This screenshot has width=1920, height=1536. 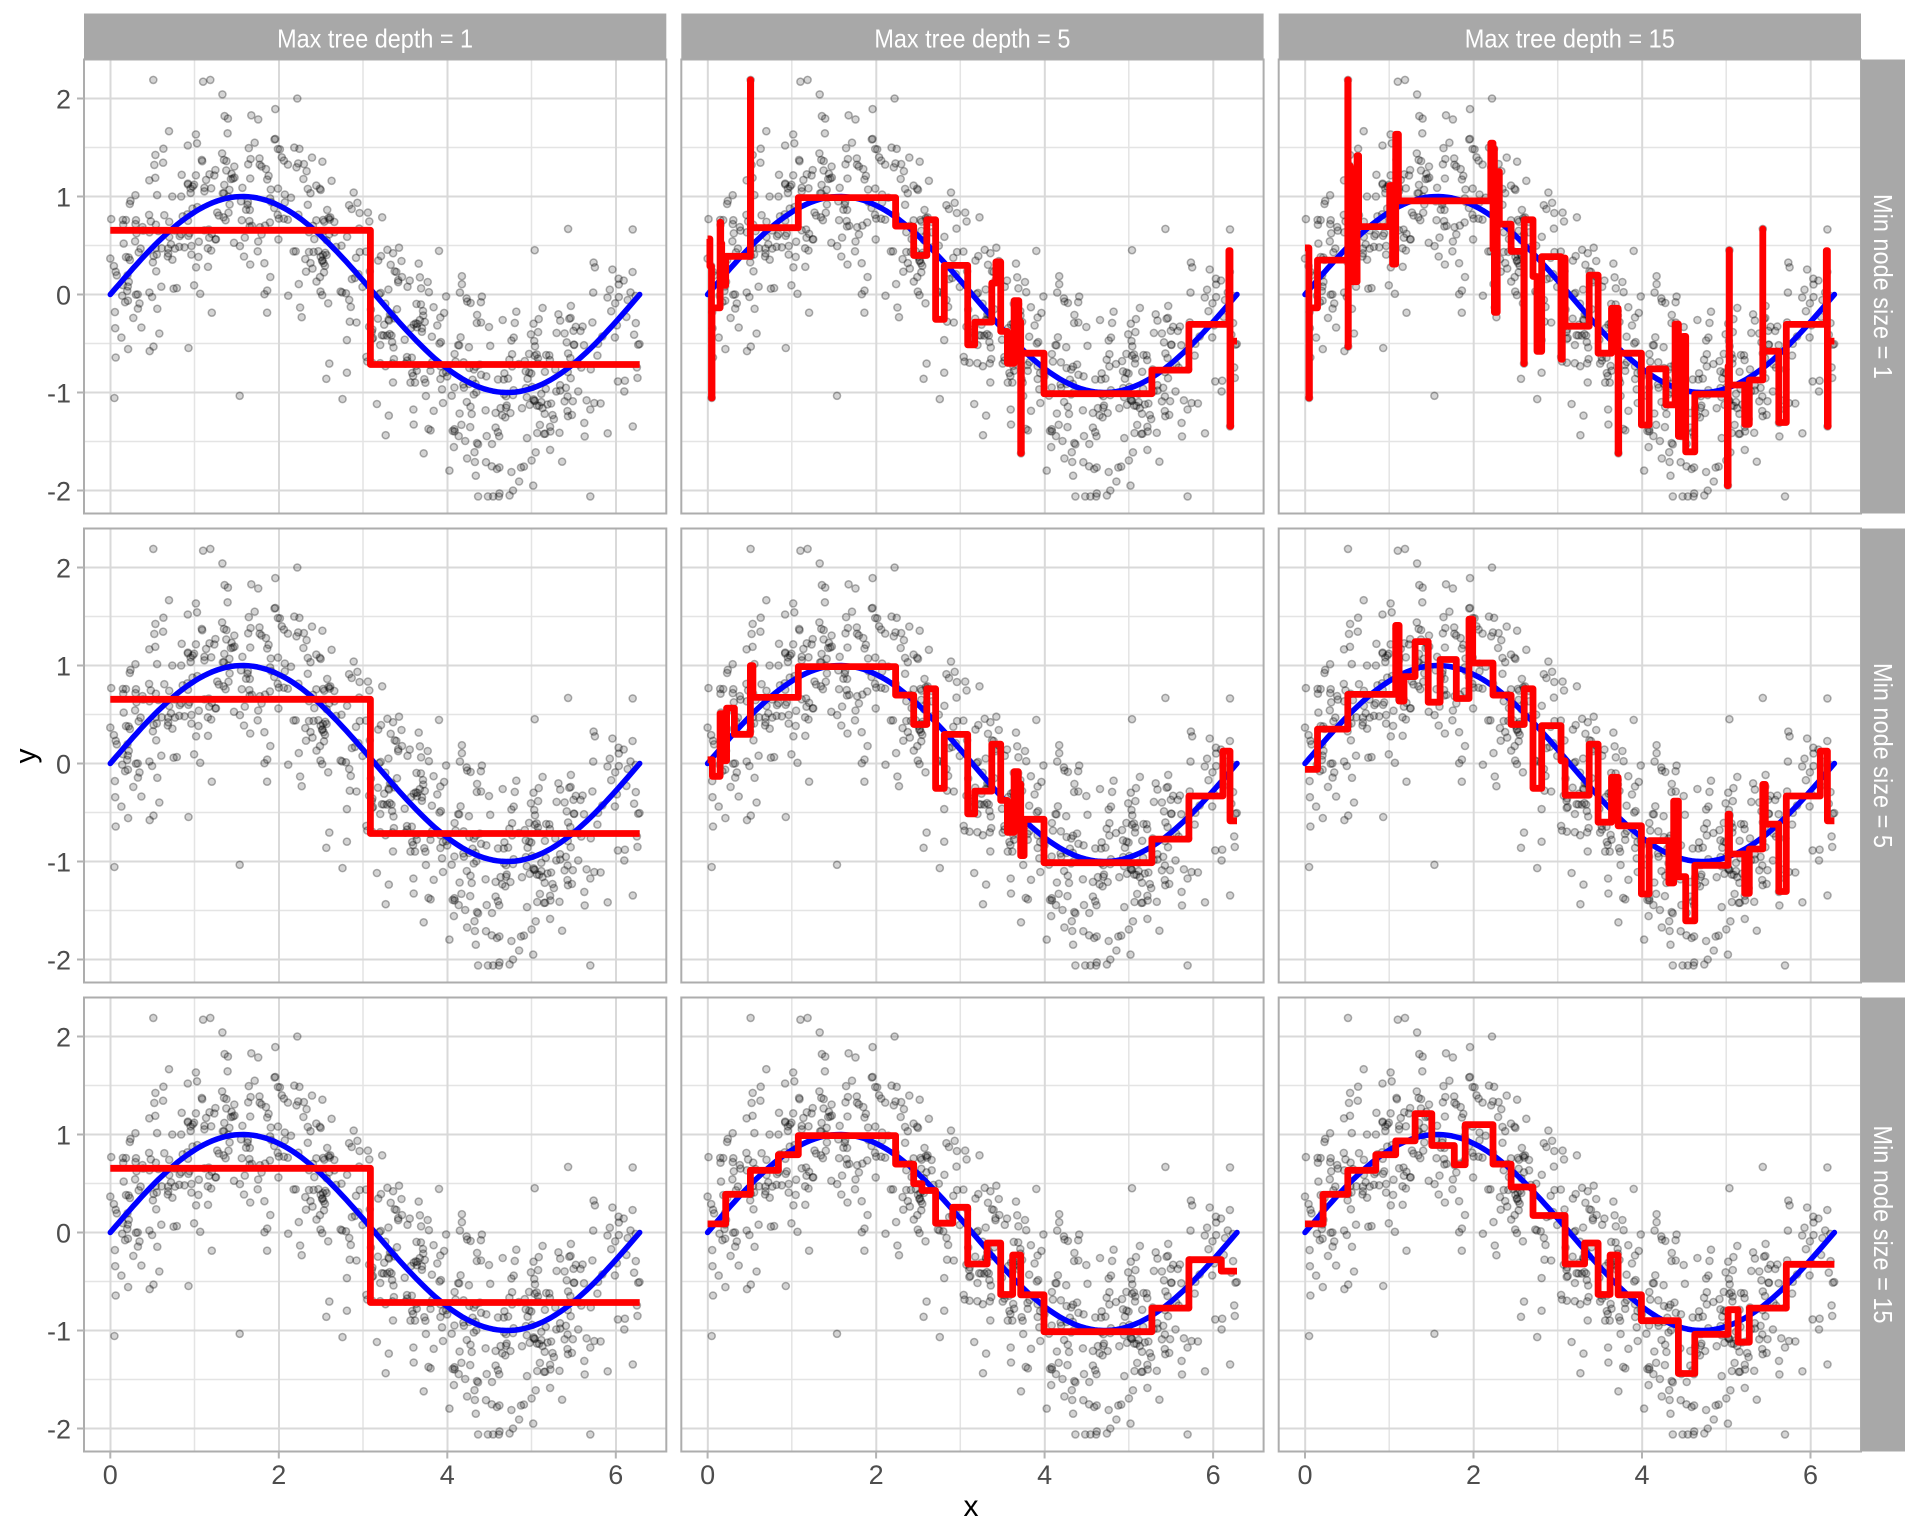 I want to click on svg-text: Max tree depth = 15, so click(x=1570, y=38).